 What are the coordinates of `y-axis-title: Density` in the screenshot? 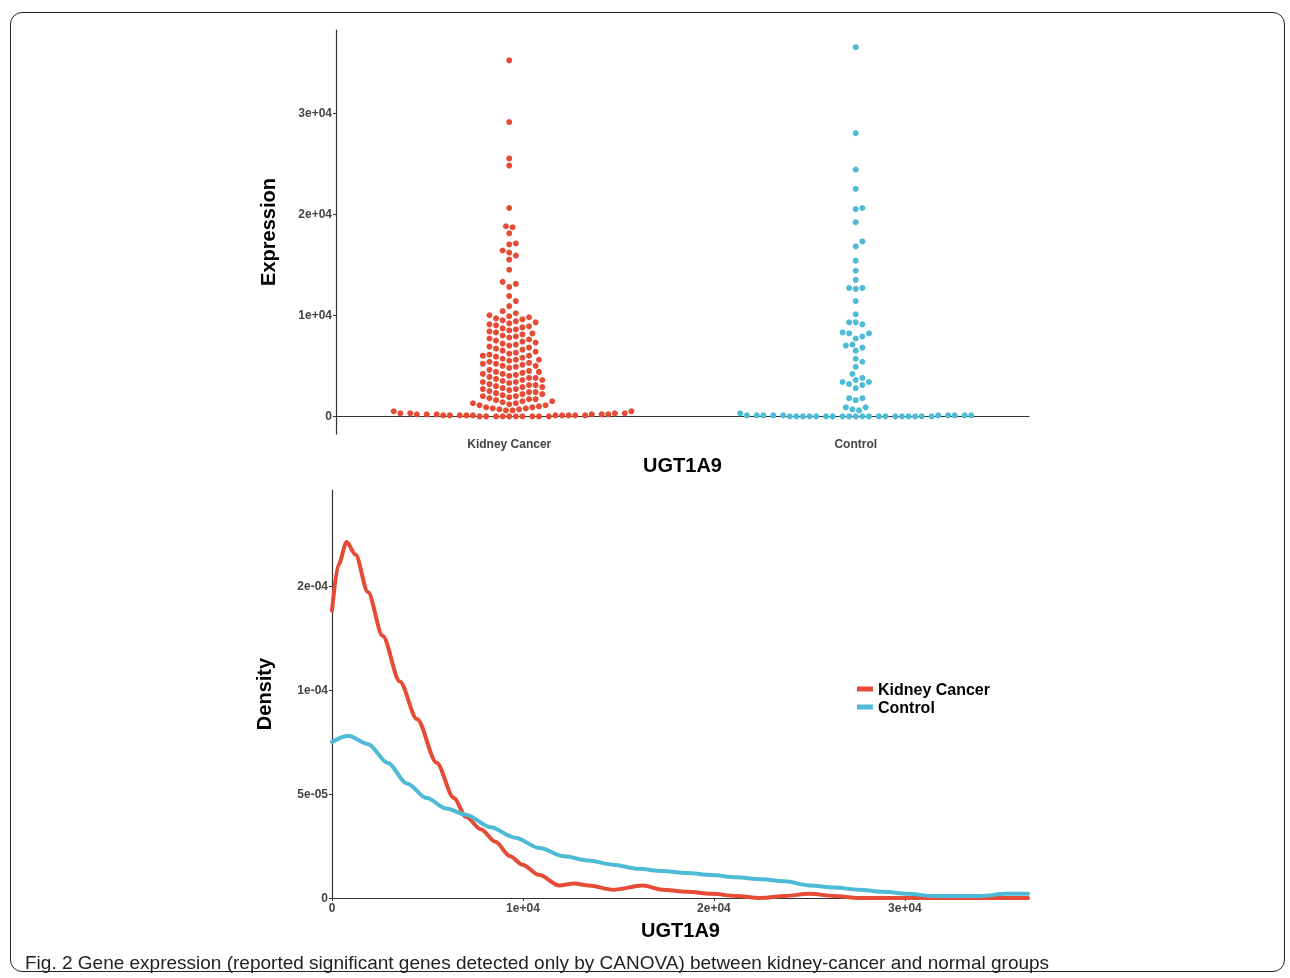 It's located at (264, 694).